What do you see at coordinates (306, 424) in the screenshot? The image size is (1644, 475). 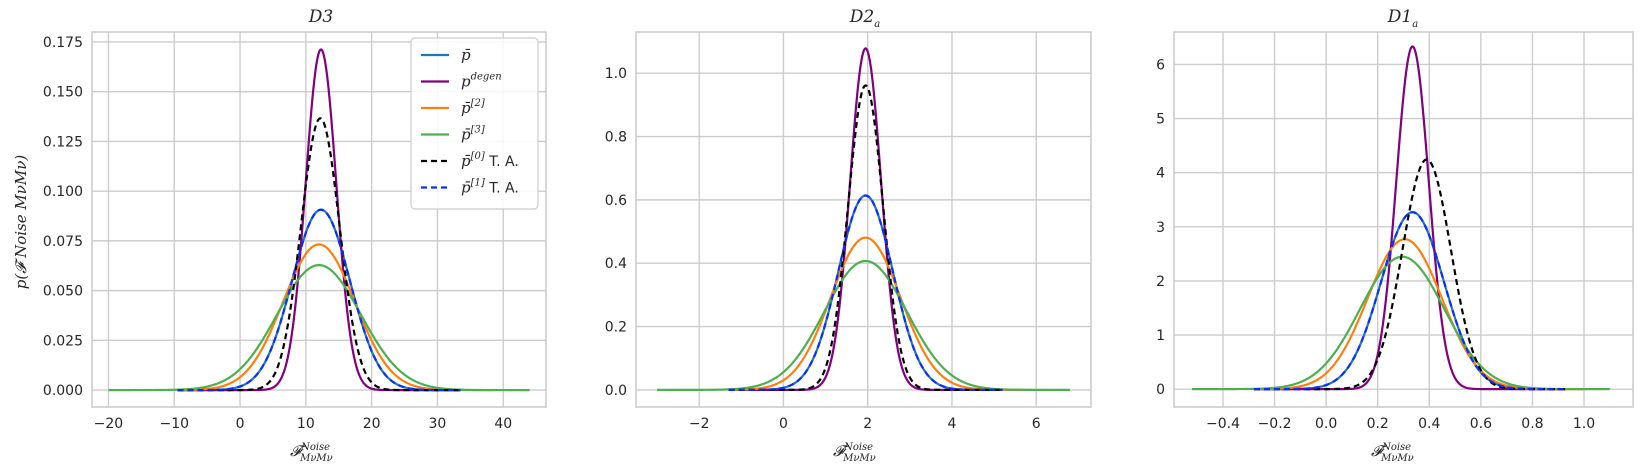 I see `x-tick-label: 10` at bounding box center [306, 424].